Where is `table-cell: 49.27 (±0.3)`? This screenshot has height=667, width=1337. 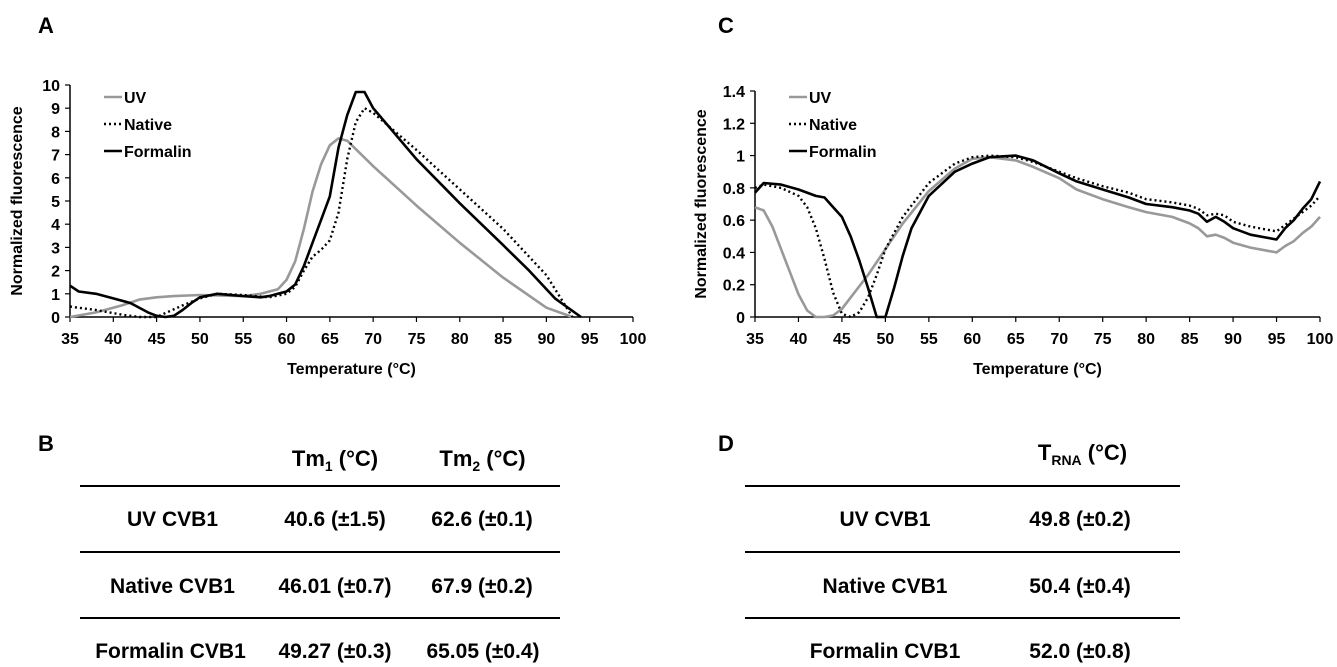 table-cell: 49.27 (±0.3) is located at coordinates (335, 651).